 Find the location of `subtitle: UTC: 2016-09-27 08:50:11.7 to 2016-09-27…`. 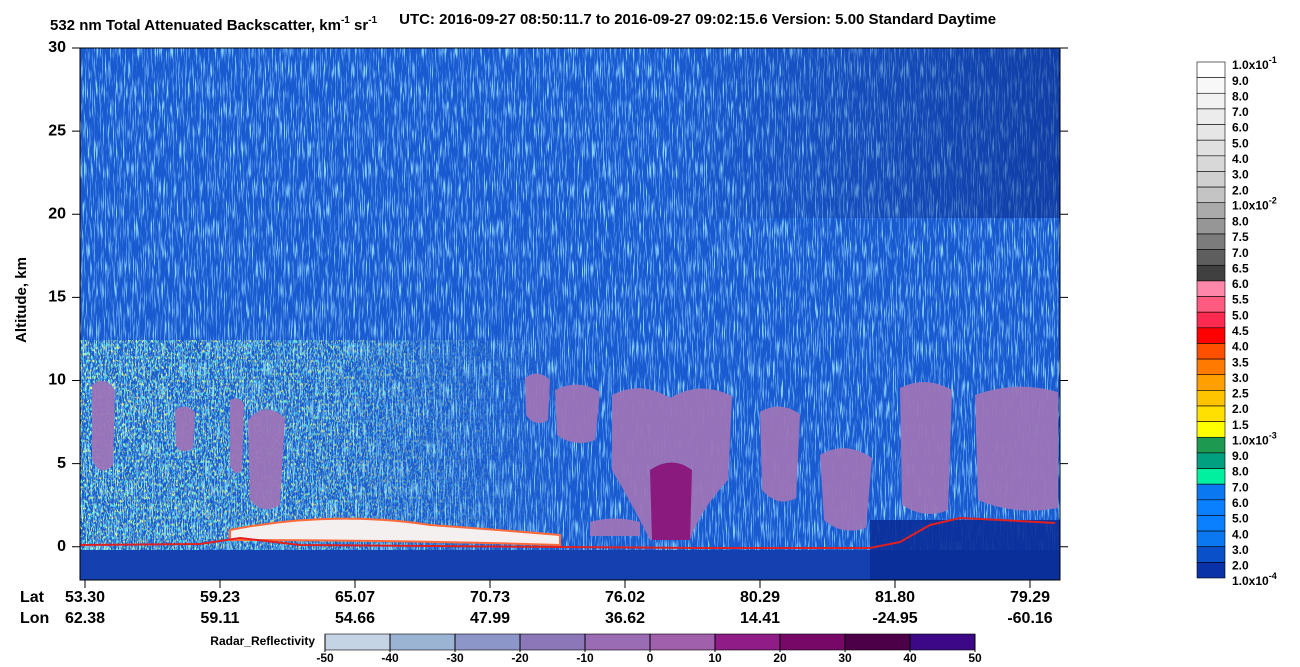

subtitle: UTC: 2016-09-27 08:50:11.7 to 2016-09-27… is located at coordinates (697, 19).